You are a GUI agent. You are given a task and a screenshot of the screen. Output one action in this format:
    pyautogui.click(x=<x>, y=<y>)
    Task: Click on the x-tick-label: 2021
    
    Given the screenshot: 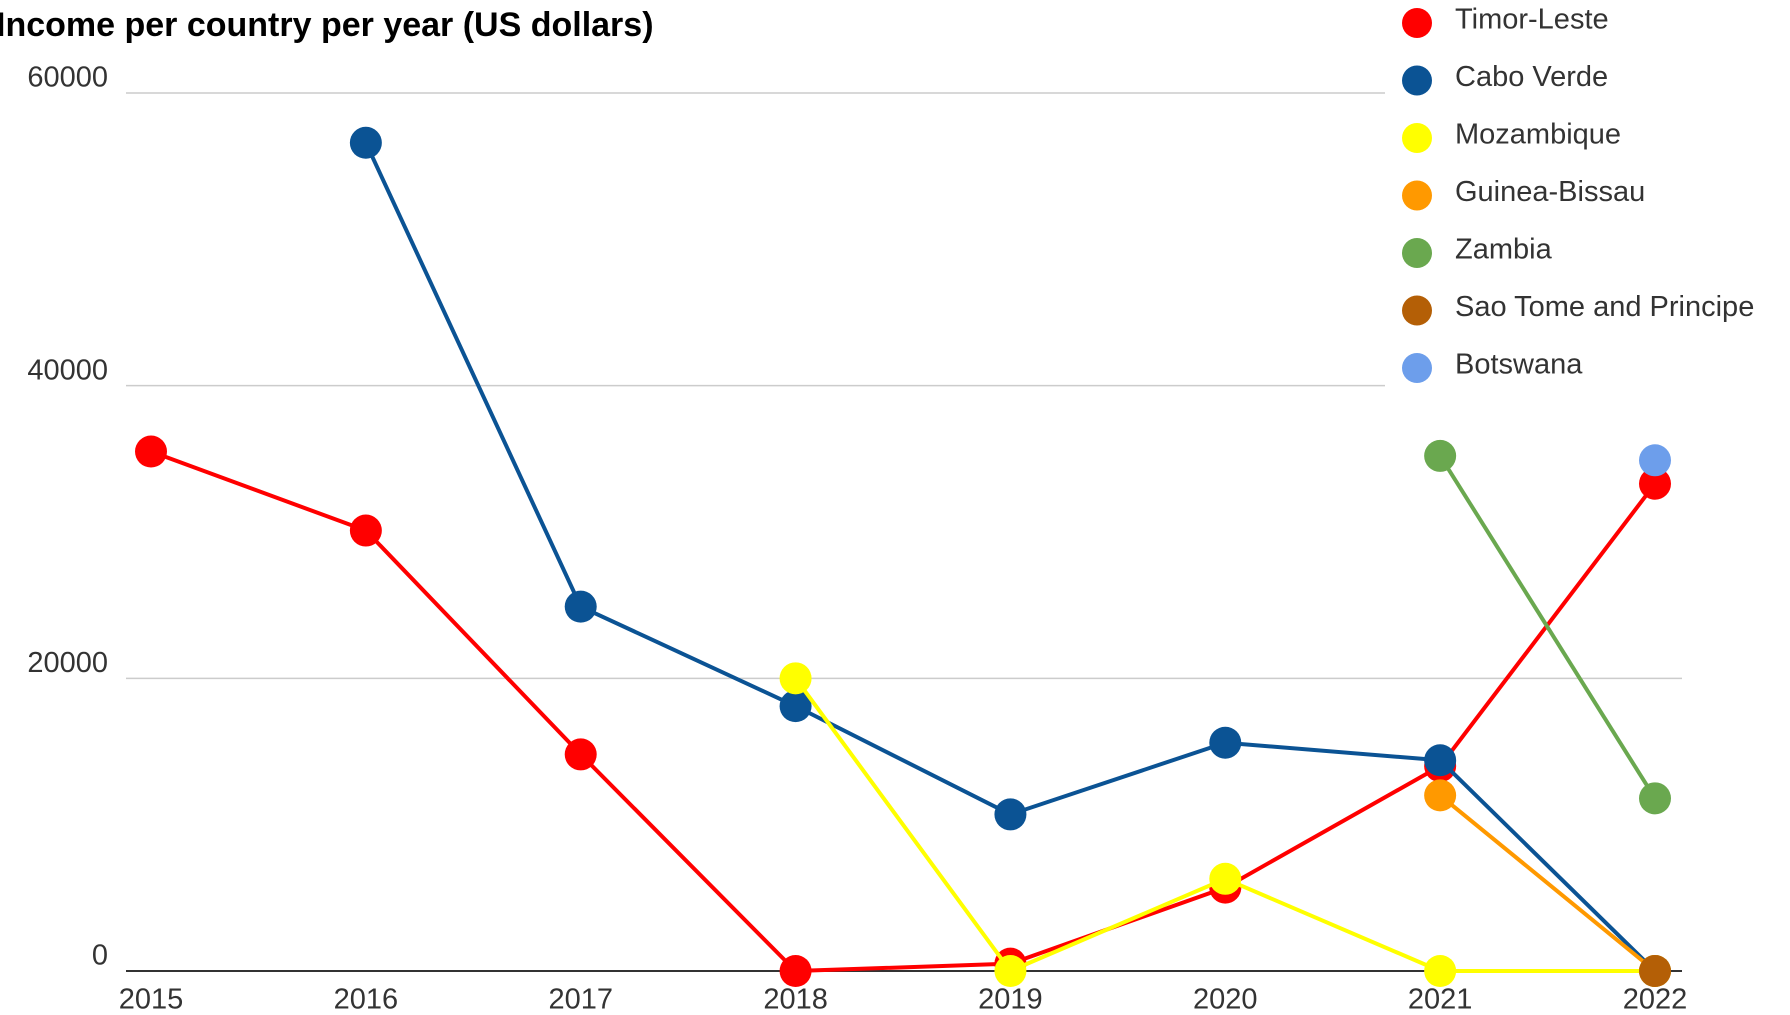 What is the action you would take?
    pyautogui.click(x=1440, y=999)
    